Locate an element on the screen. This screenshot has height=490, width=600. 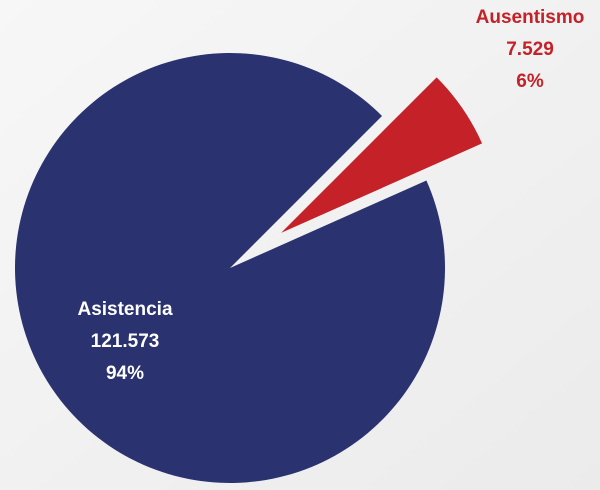
slice-label: Ausentismo is located at coordinates (530, 17).